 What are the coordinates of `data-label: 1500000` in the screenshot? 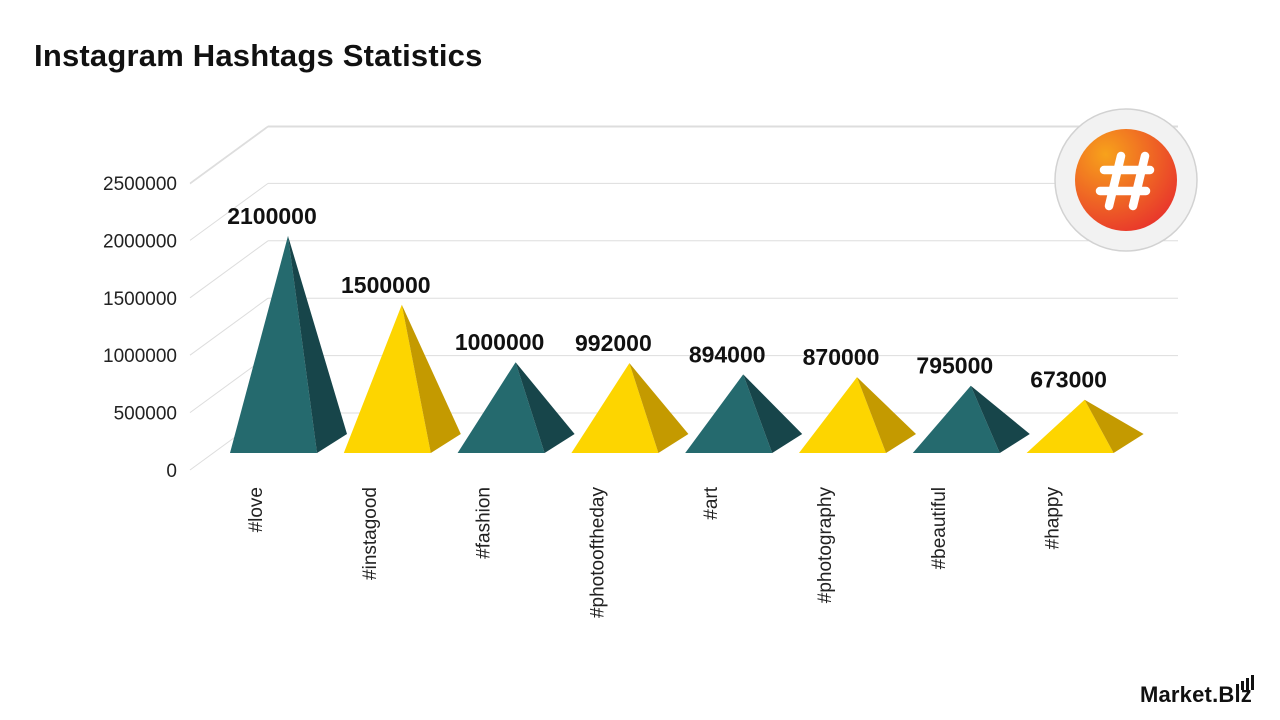 It's located at (386, 285).